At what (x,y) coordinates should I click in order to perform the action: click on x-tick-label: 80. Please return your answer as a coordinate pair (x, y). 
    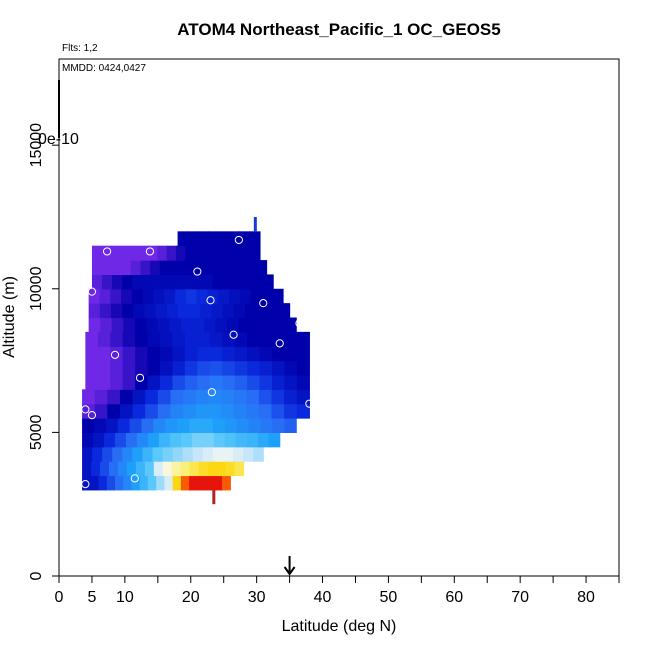
    Looking at the image, I should click on (586, 597).